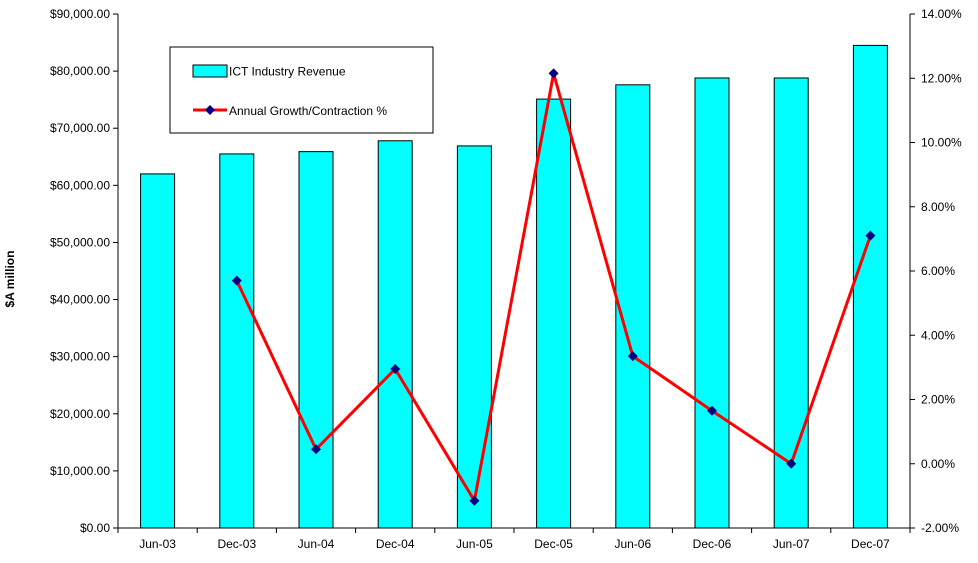 This screenshot has height=563, width=978. What do you see at coordinates (80, 71) in the screenshot?
I see `left-tick-label: $80,000.00` at bounding box center [80, 71].